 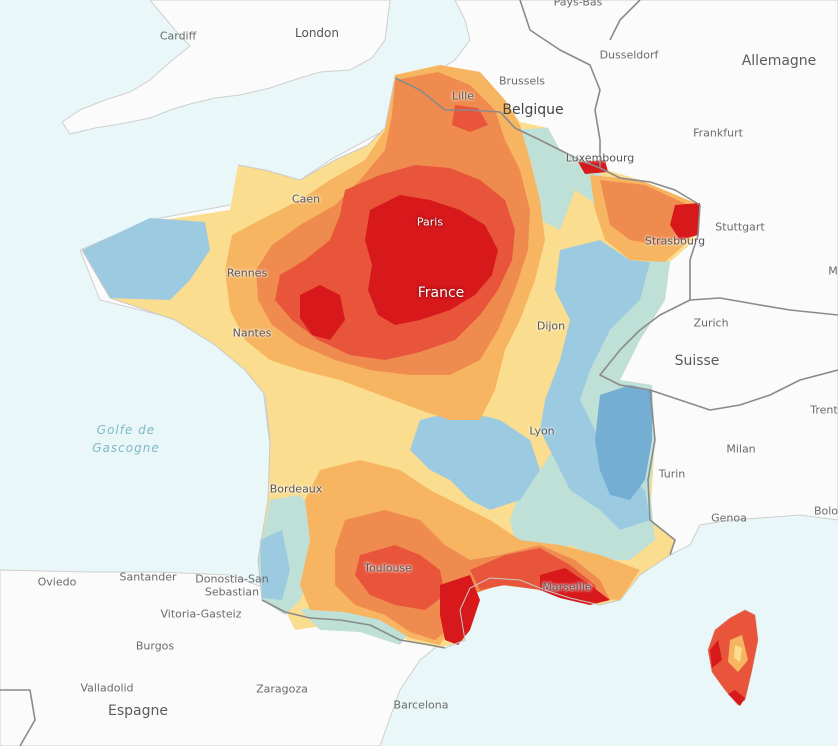 I want to click on heat-massif-central-cool, so click(x=475, y=460).